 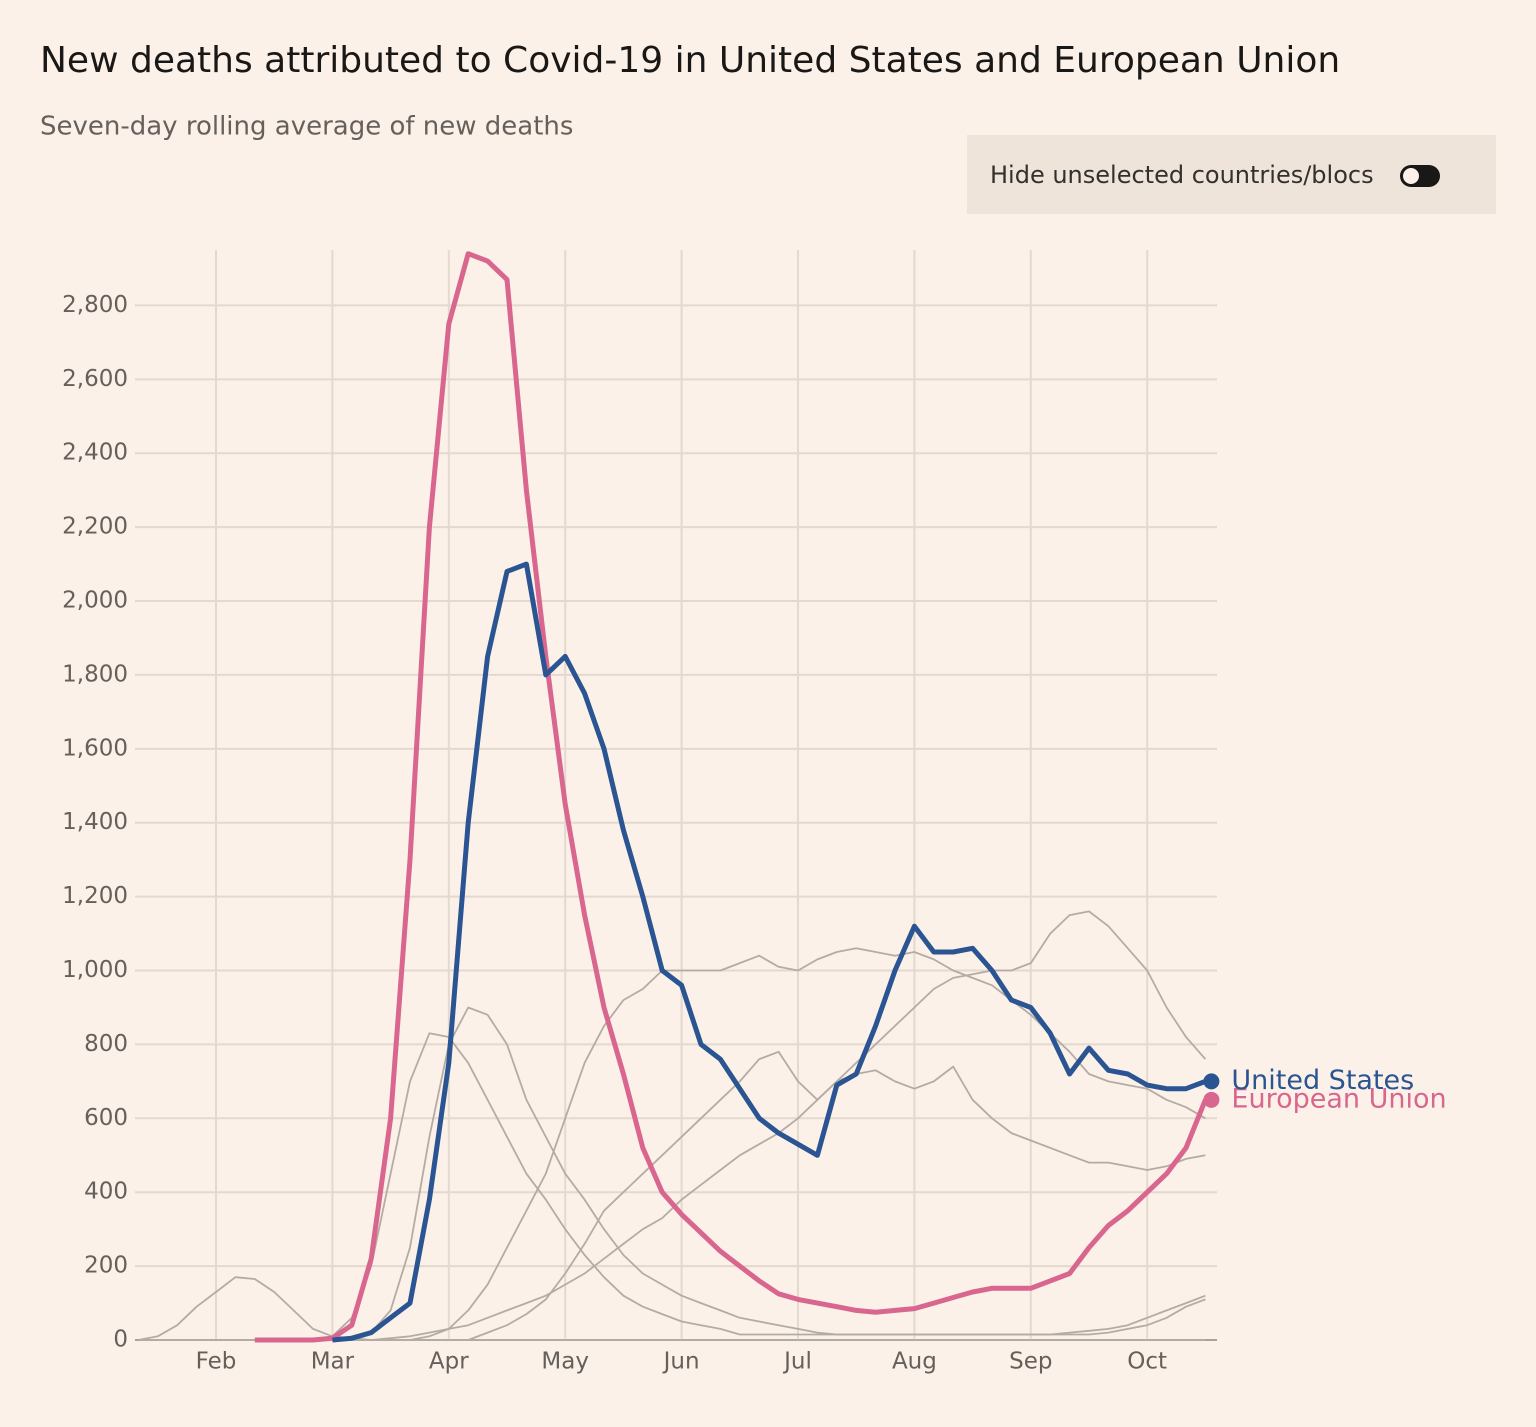 What do you see at coordinates (120, 1340) in the screenshot?
I see `y-tick-label: 0` at bounding box center [120, 1340].